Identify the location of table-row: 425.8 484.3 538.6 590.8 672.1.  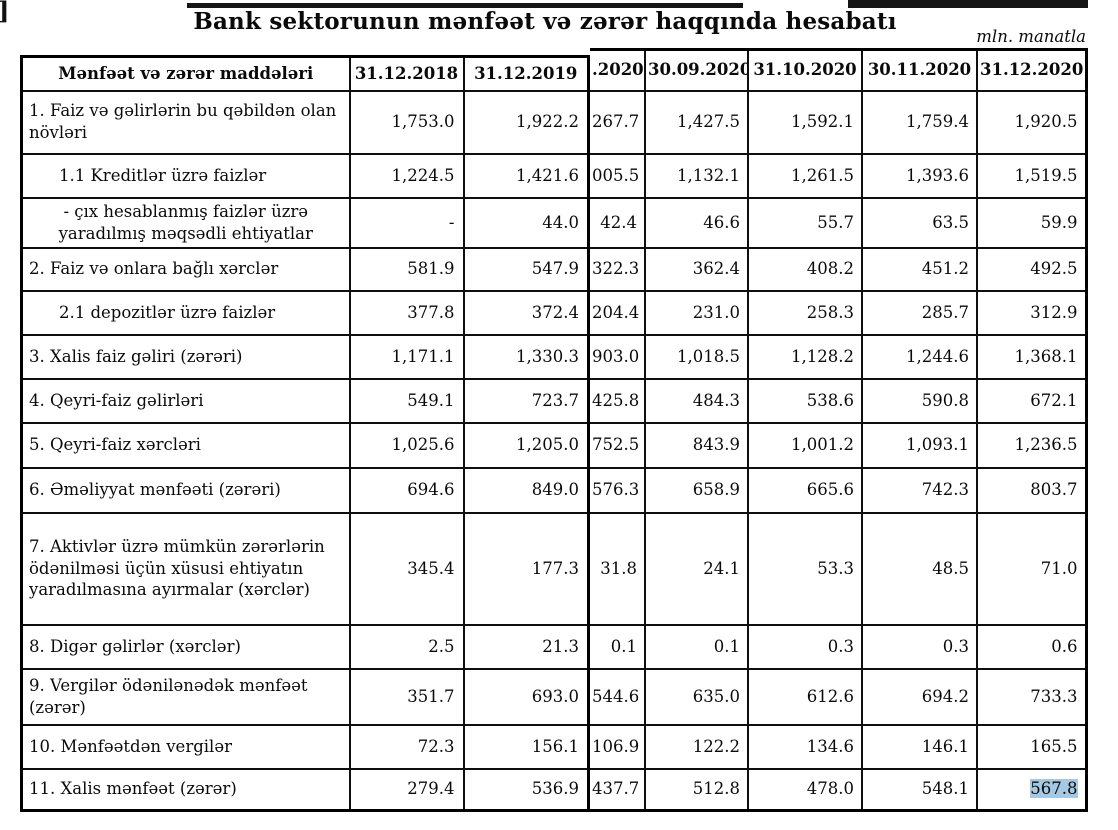
(838, 400).